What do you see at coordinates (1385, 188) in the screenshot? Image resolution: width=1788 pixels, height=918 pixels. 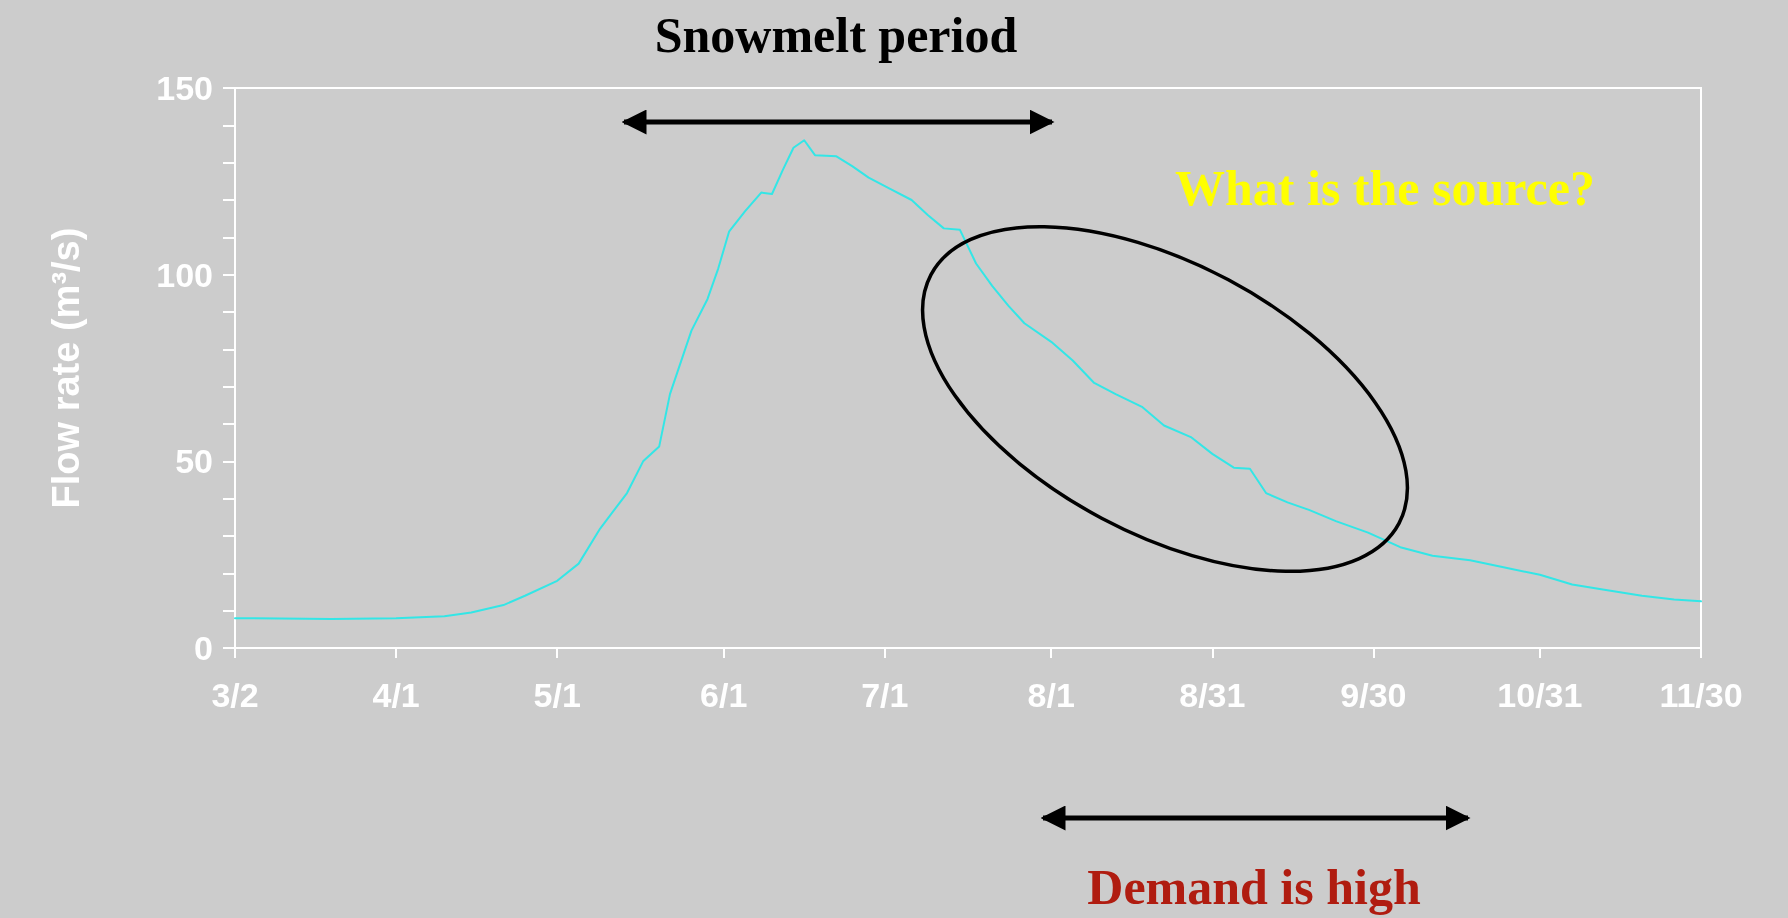 I see `annotation: What is the source?` at bounding box center [1385, 188].